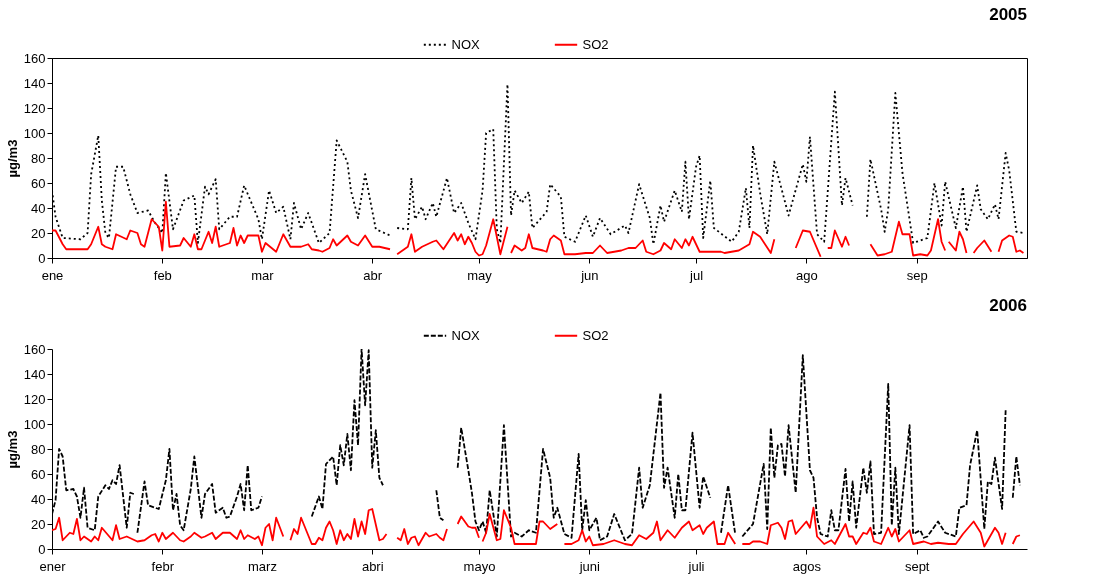  What do you see at coordinates (589, 275) in the screenshot?
I see `x-tick-label: jun` at bounding box center [589, 275].